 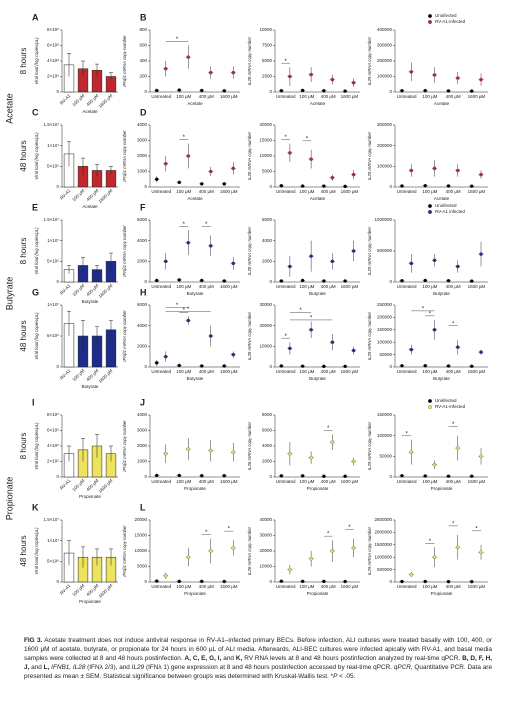 What do you see at coordinates (35, 292) in the screenshot?
I see `panel-letter: G` at bounding box center [35, 292].